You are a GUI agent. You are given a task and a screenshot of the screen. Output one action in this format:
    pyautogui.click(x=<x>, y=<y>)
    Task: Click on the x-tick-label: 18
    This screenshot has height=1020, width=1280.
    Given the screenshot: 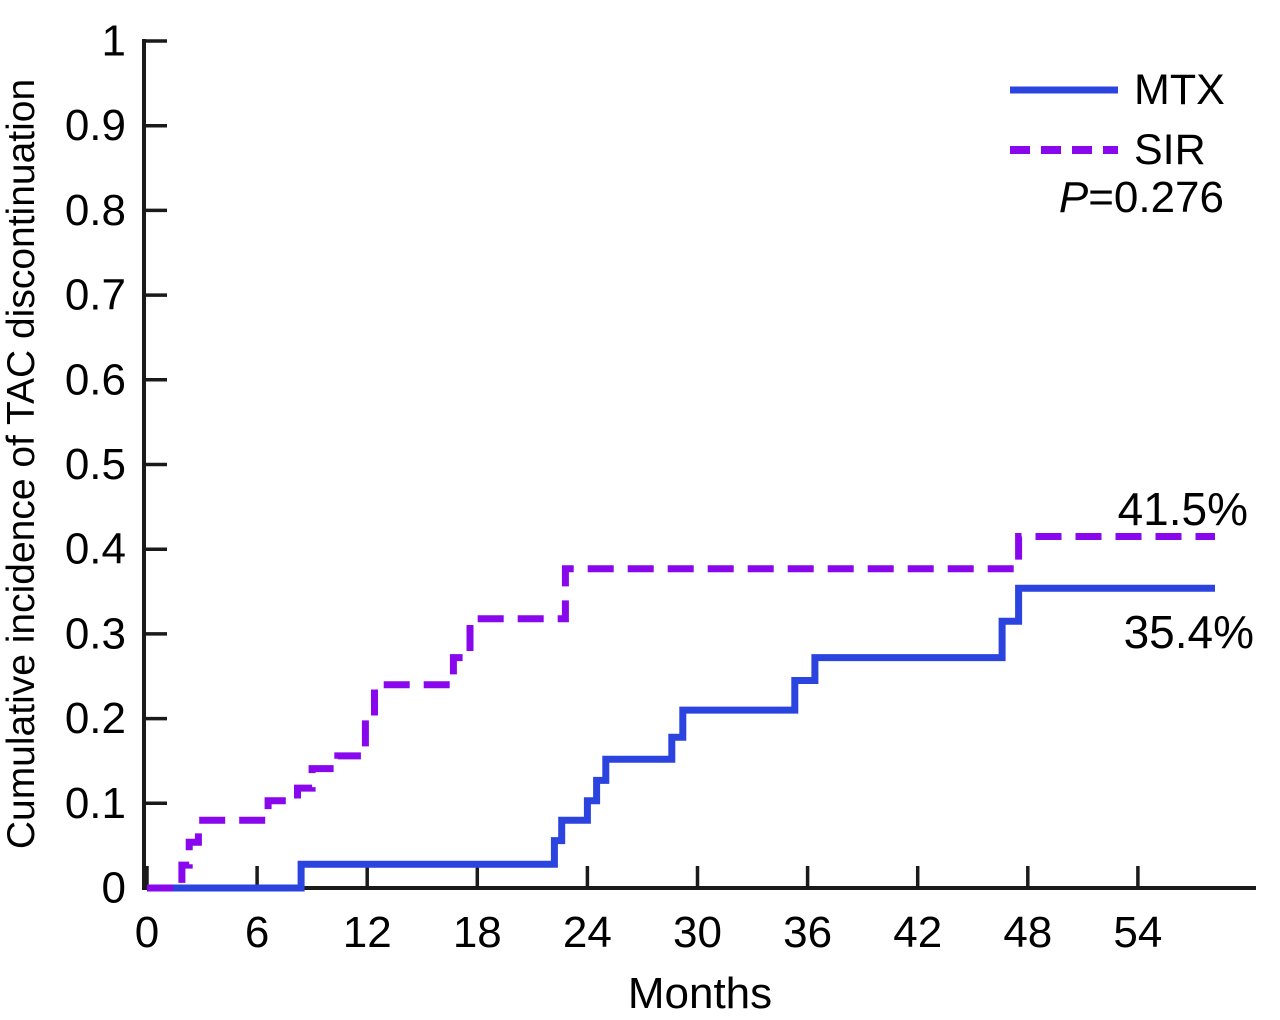 What is the action you would take?
    pyautogui.click(x=477, y=932)
    